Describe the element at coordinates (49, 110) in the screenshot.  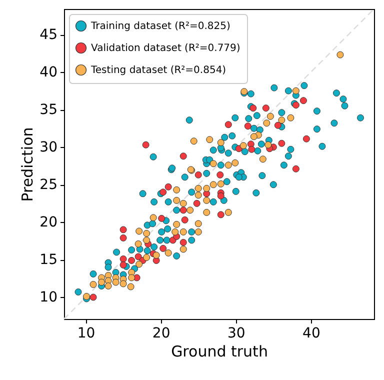
I see `y-tick-label: 35` at that location.